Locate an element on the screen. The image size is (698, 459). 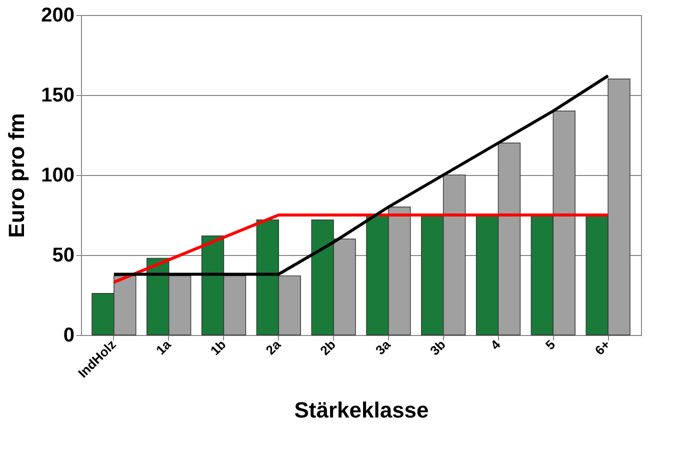
line-series is located at coordinates (361, 249).